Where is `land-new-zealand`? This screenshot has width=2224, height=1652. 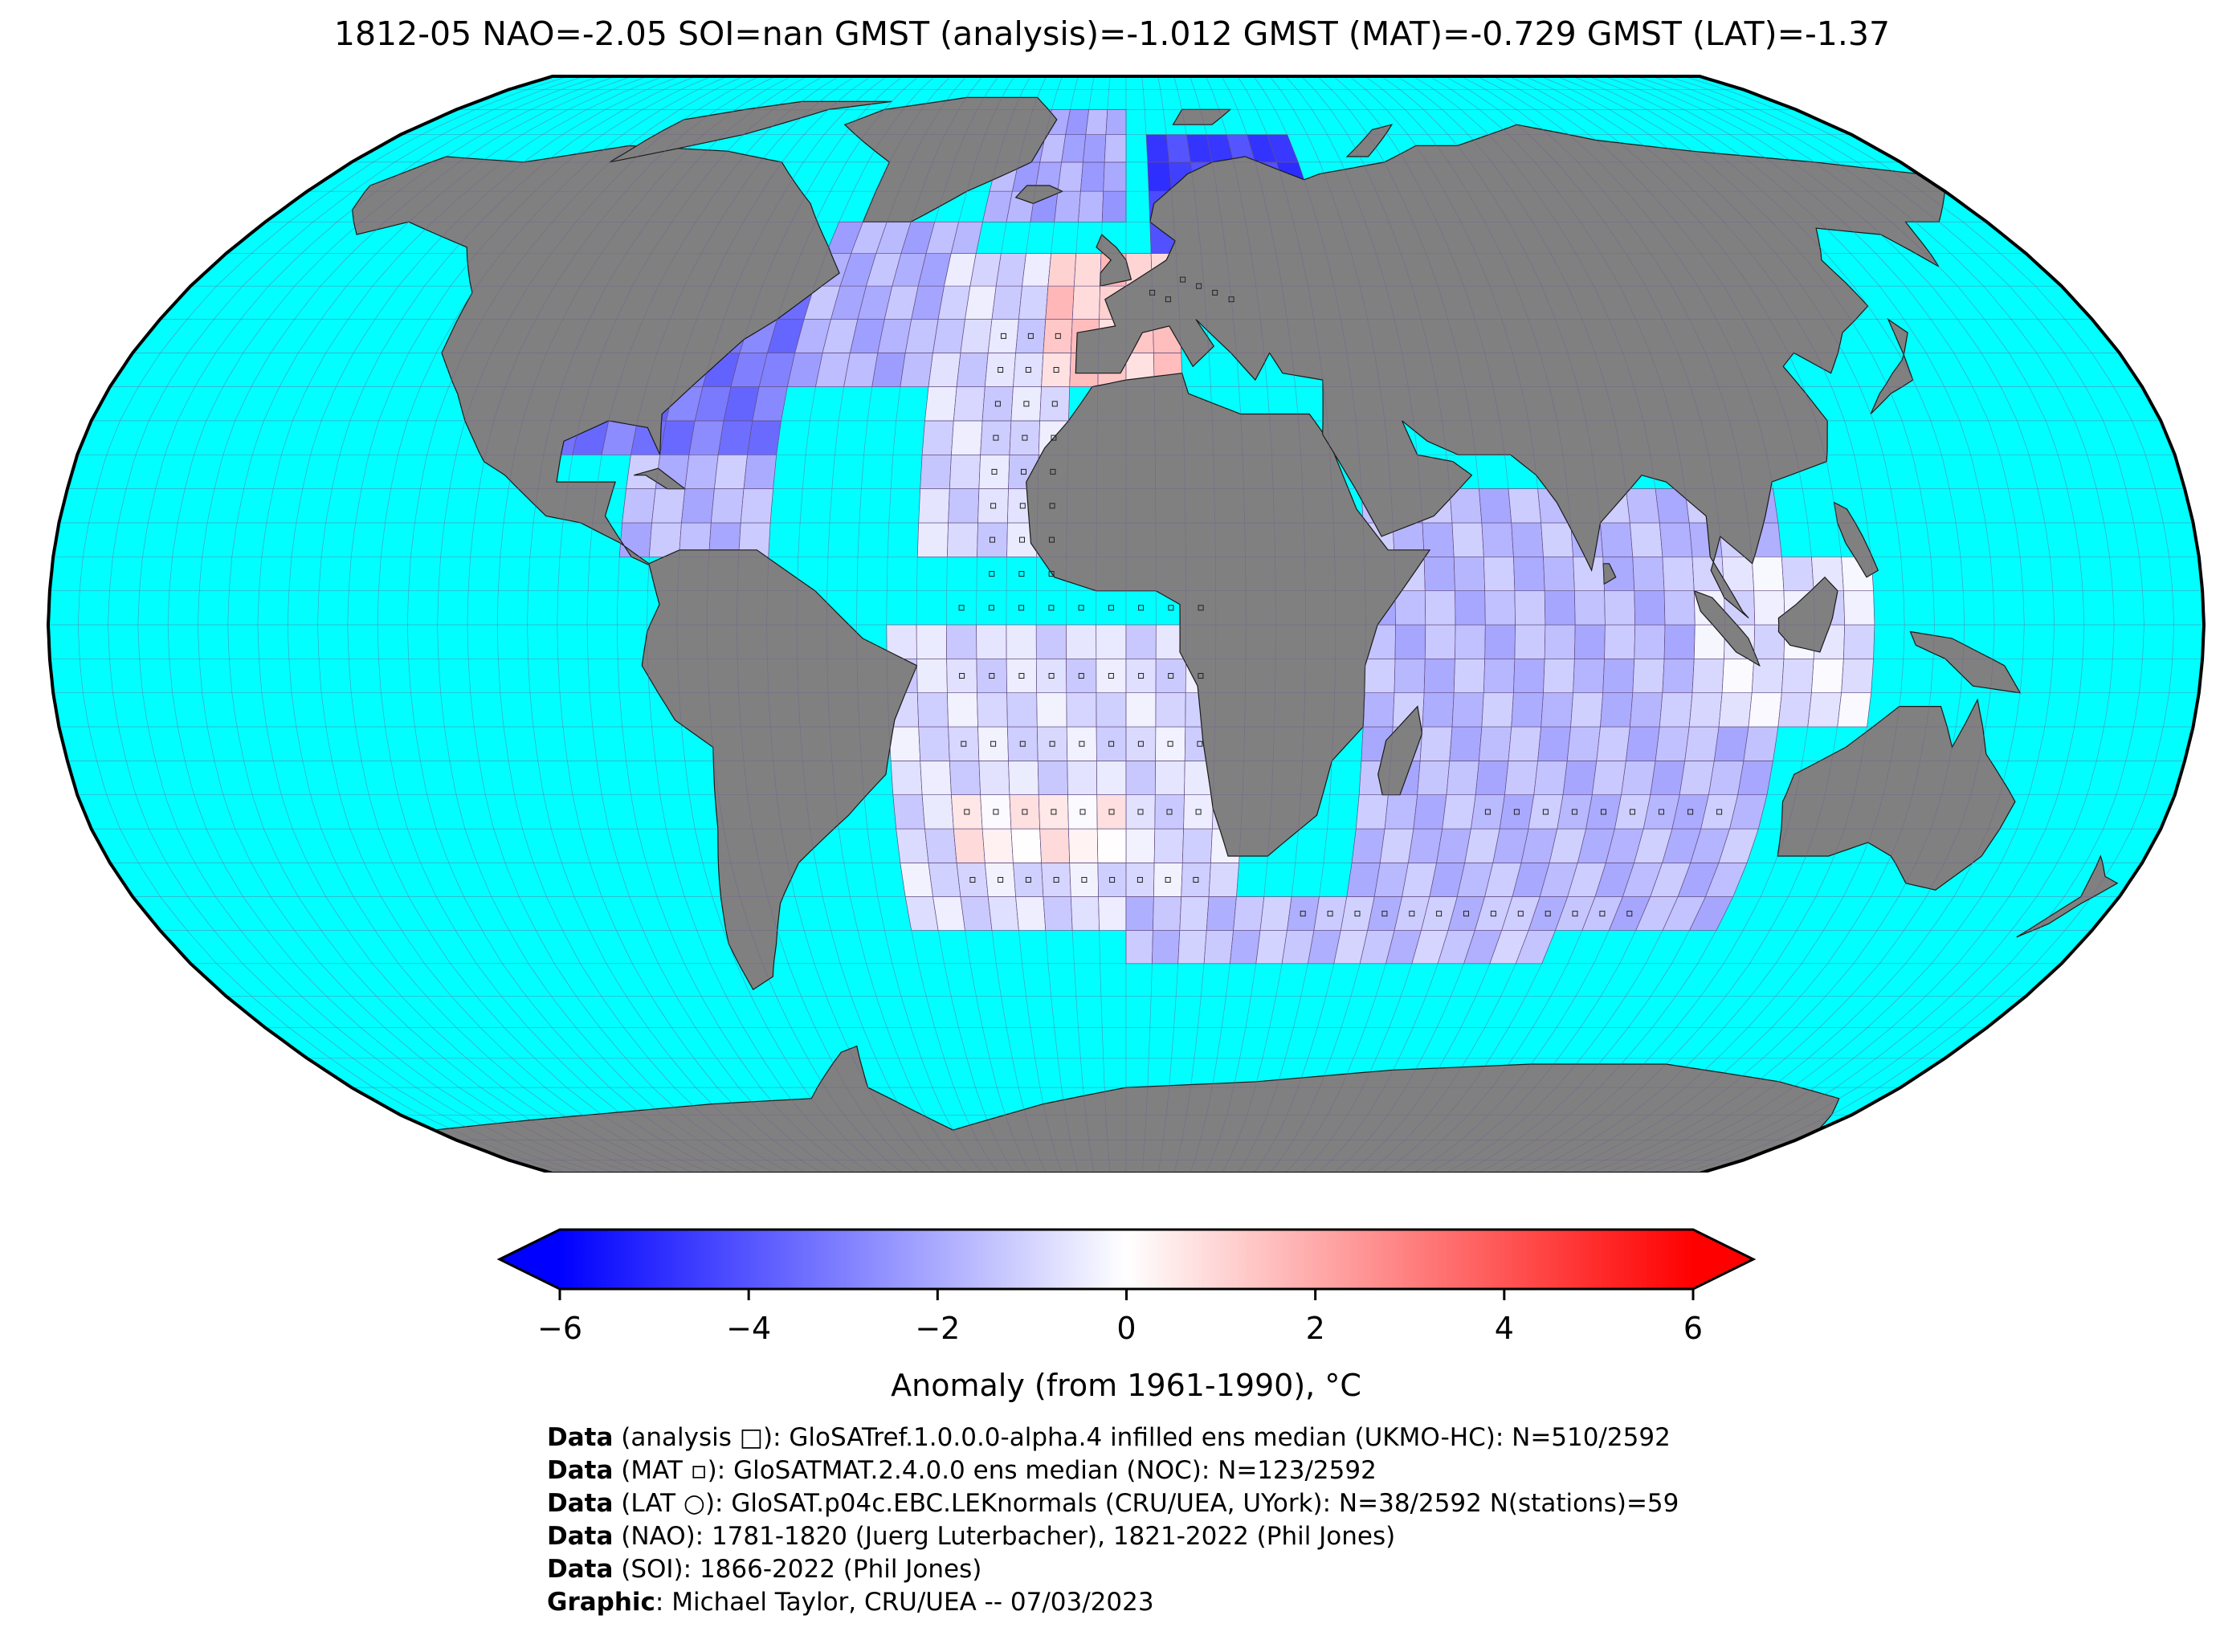
land-new-zealand is located at coordinates (2067, 896).